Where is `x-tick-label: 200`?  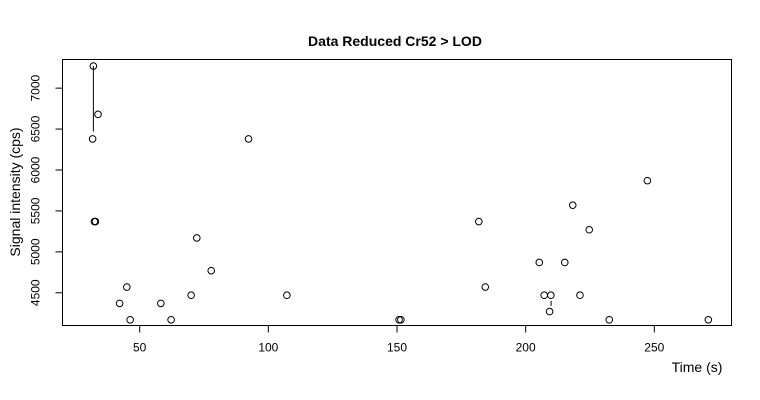 x-tick-label: 200 is located at coordinates (526, 348).